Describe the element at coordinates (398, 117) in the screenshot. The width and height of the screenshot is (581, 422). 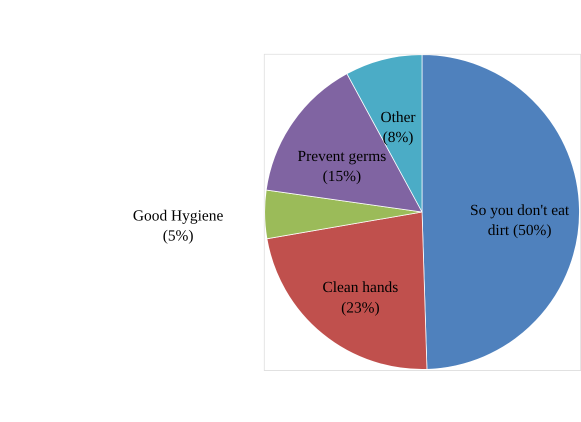
I see `slice-label: Other` at that location.